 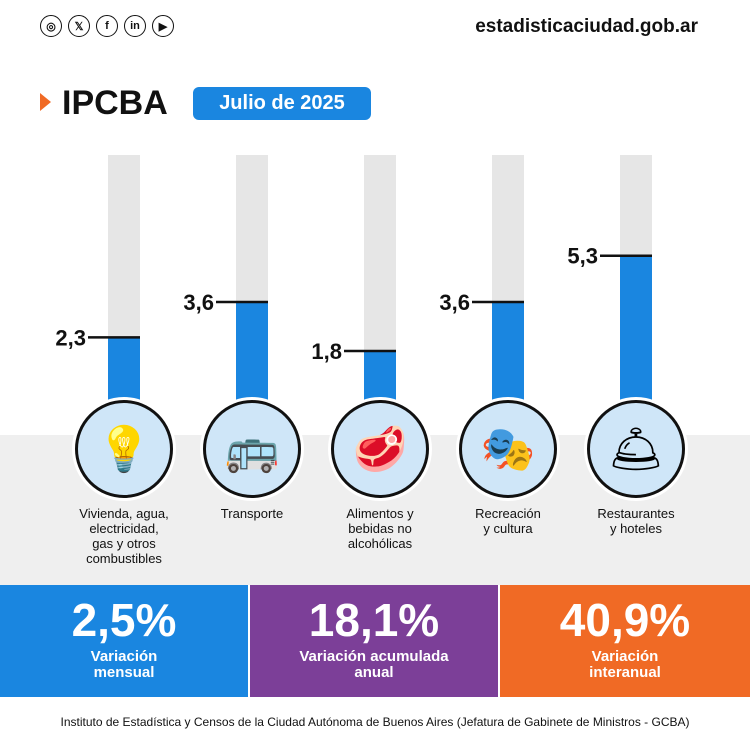 I want to click on summary-value: 40,9%, so click(x=625, y=620).